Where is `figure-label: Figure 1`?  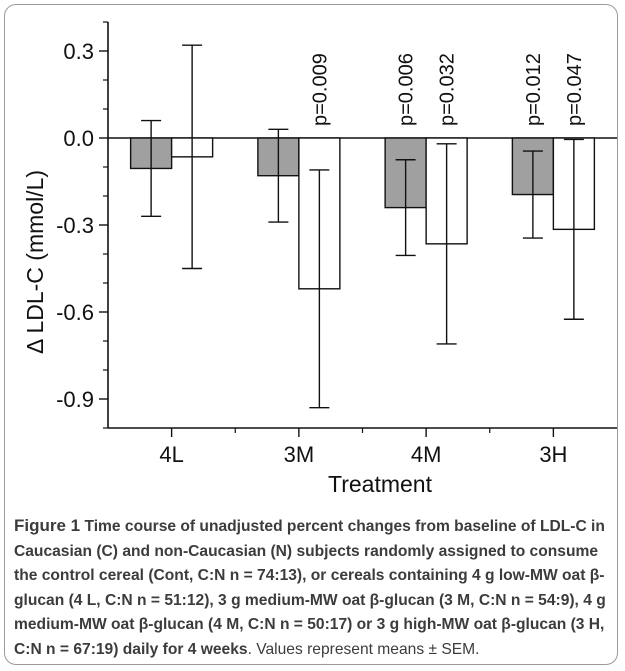 figure-label: Figure 1 is located at coordinates (47, 525).